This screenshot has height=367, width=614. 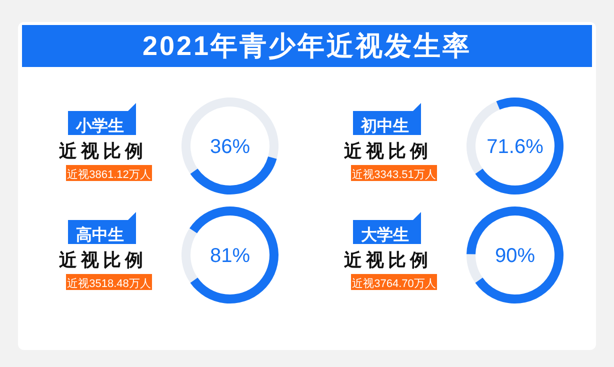 What do you see at coordinates (394, 283) in the screenshot?
I see `text: 近视3764.70万人` at bounding box center [394, 283].